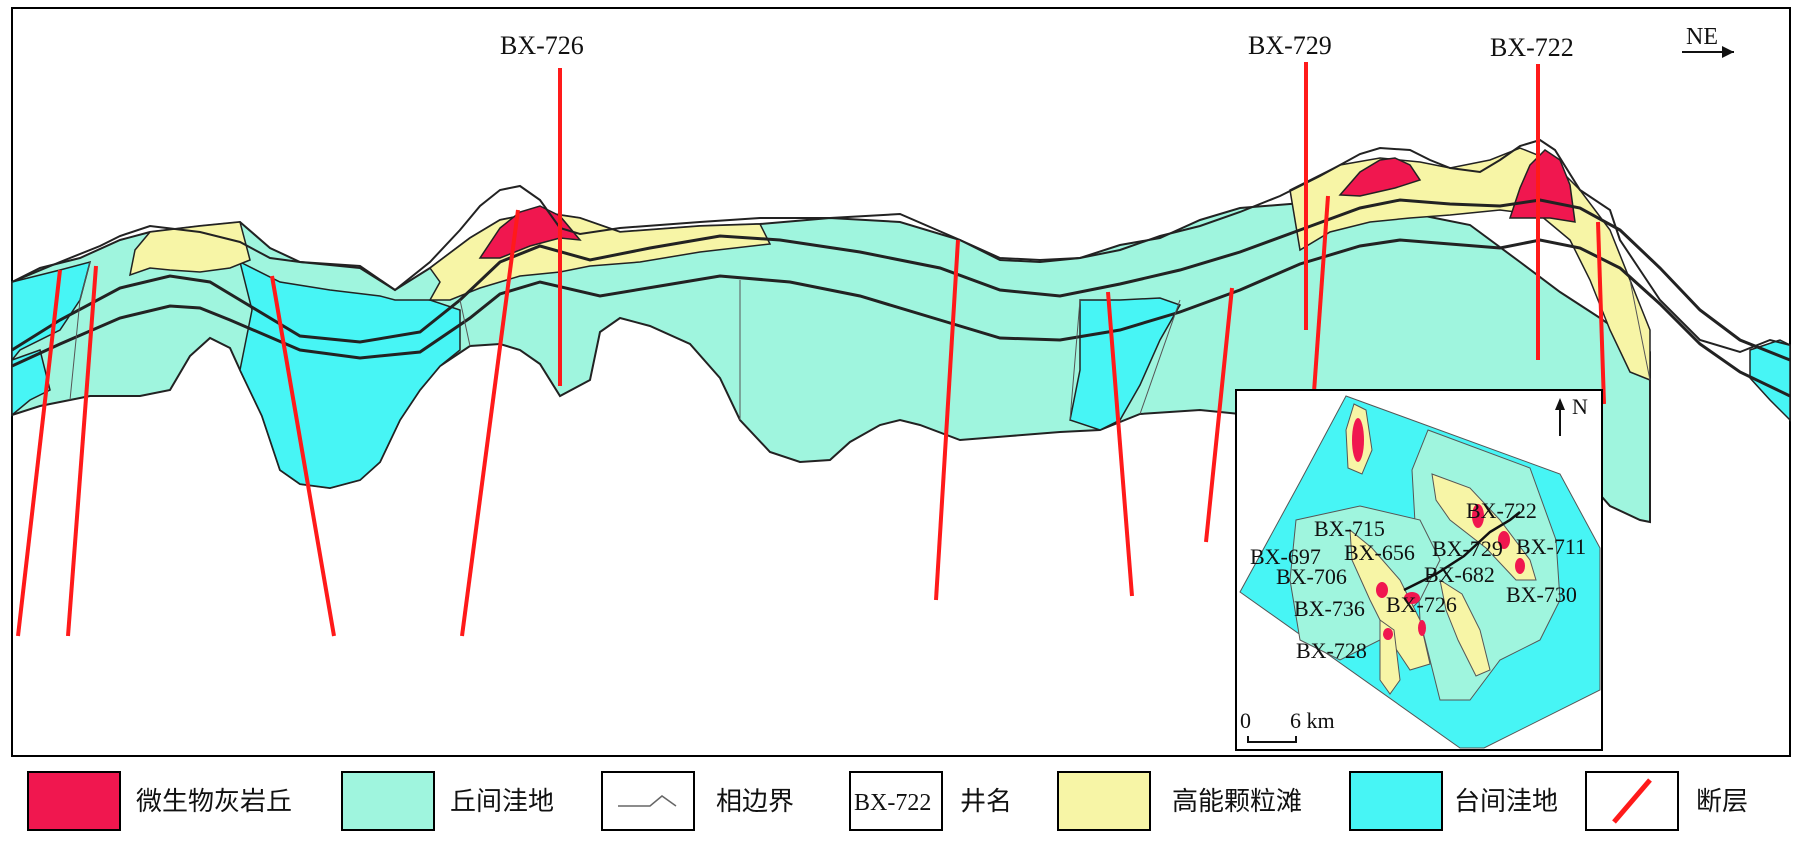  I want to click on inset-north-arrow: N, so click(1571, 415).